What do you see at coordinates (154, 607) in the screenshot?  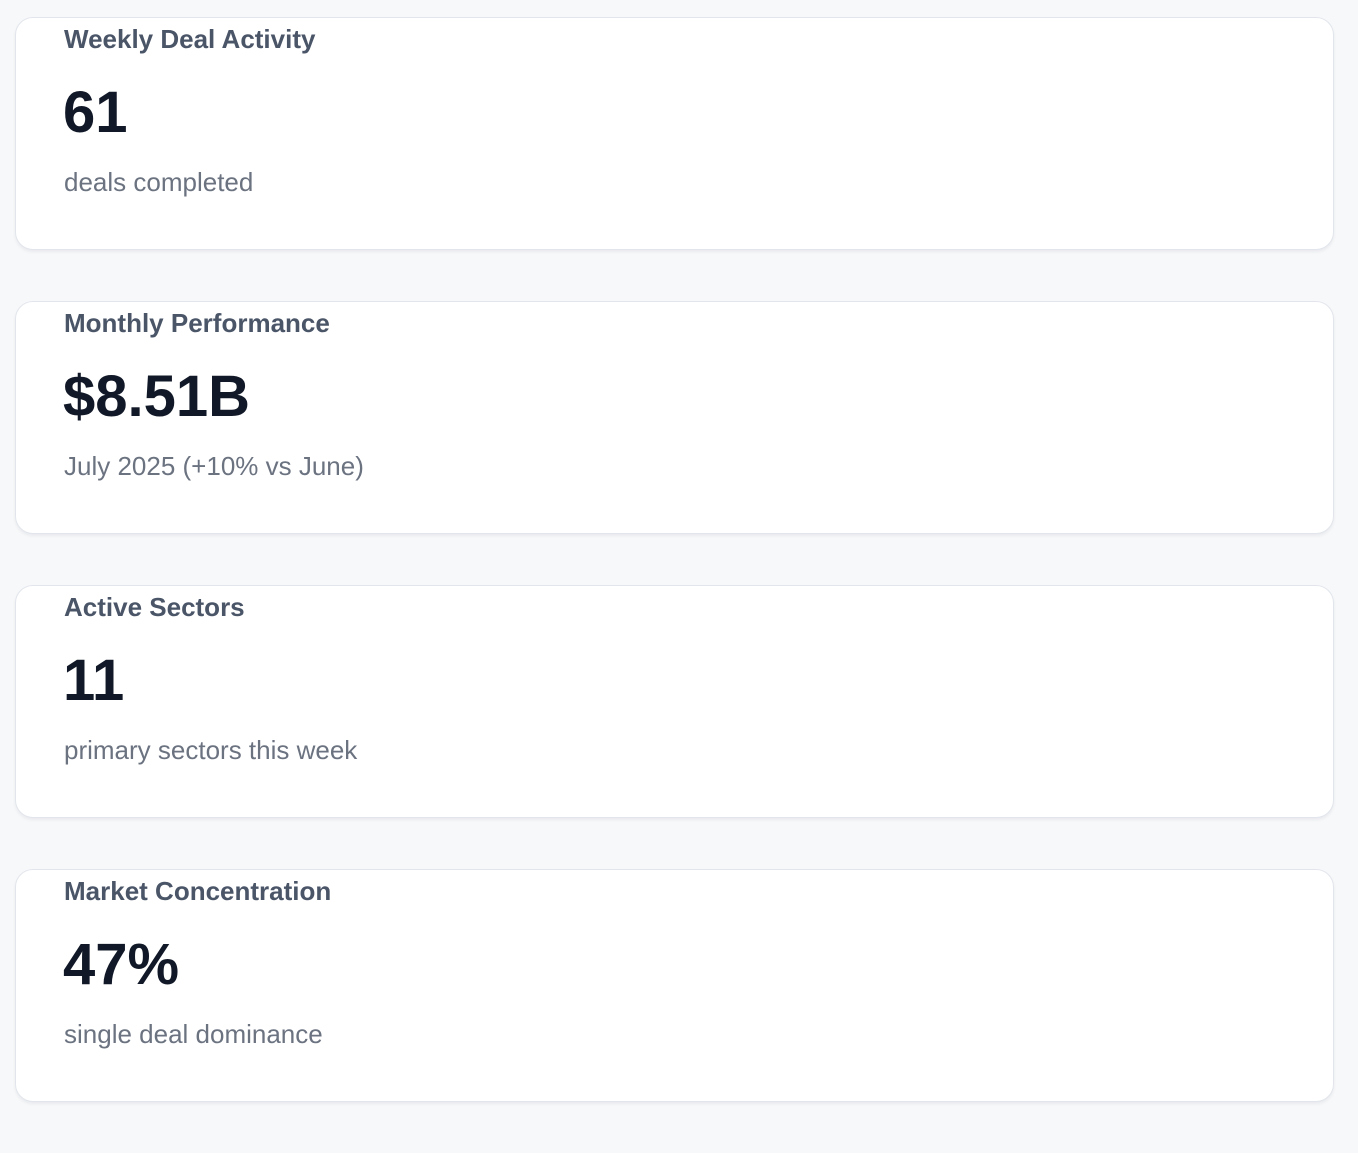 I see `card-title: Active Sectors` at bounding box center [154, 607].